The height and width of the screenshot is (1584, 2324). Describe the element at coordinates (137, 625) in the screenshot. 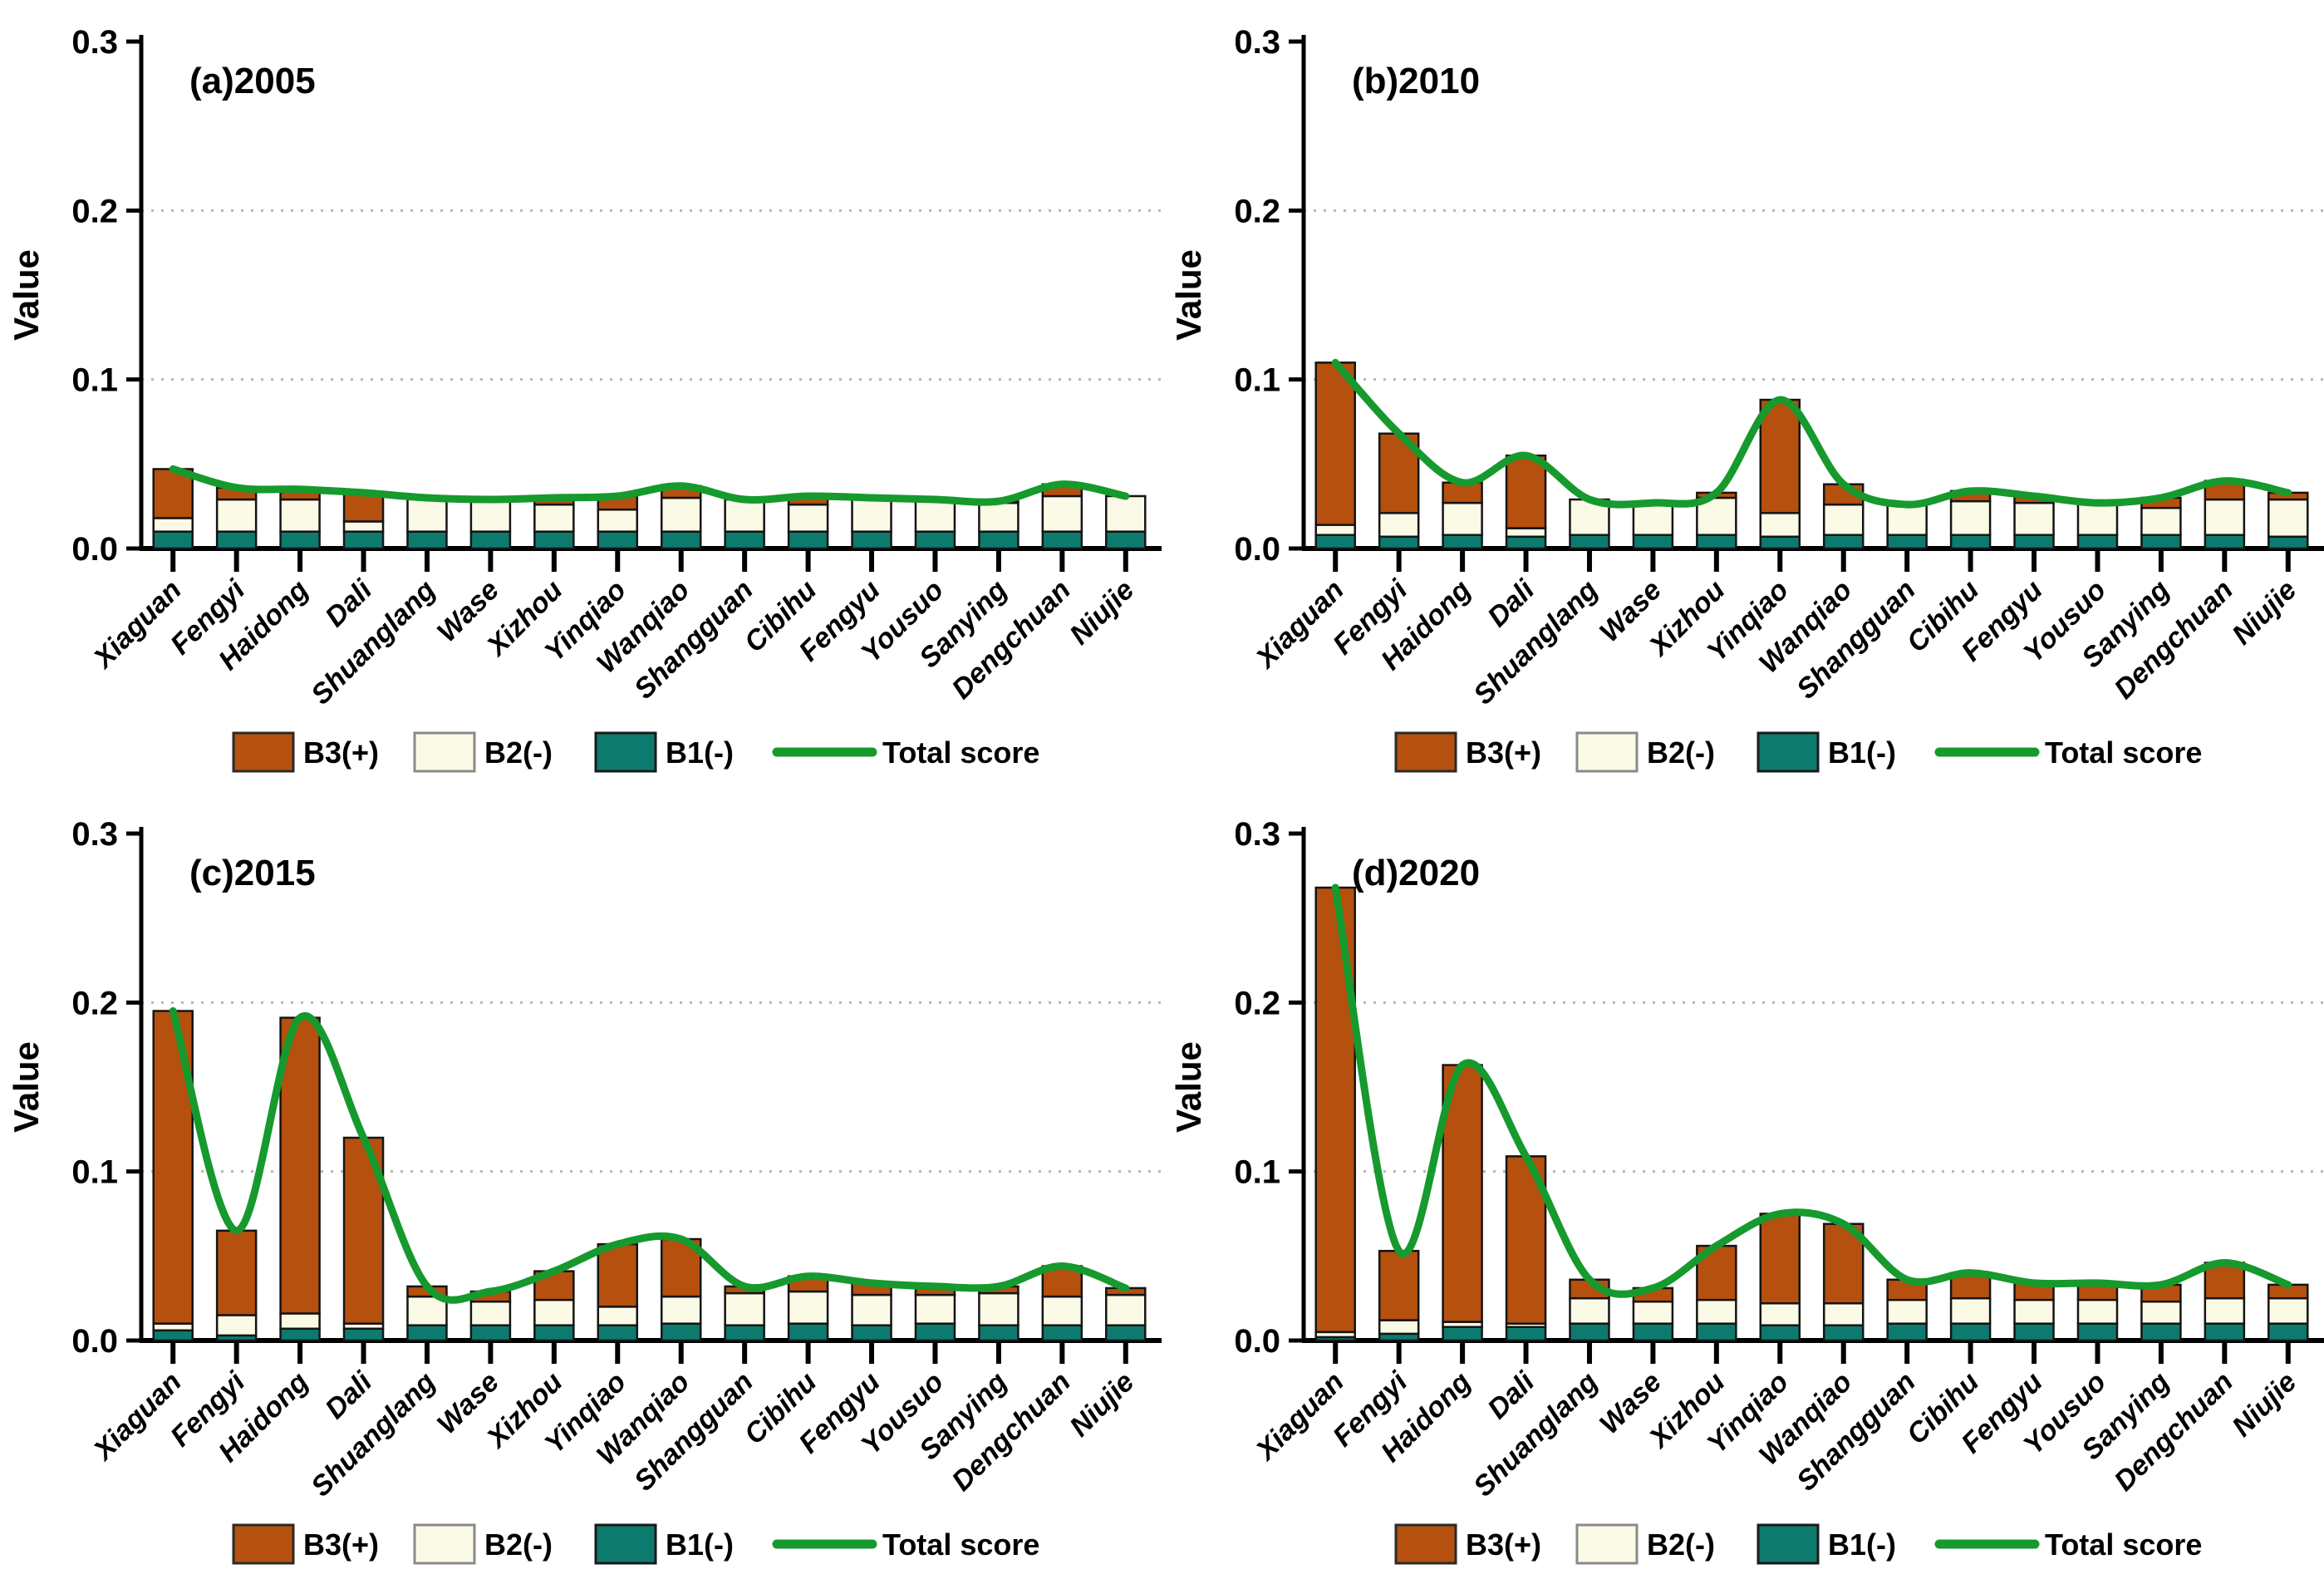

I see `x-tick-label-xiaguan: Xiaguan` at that location.